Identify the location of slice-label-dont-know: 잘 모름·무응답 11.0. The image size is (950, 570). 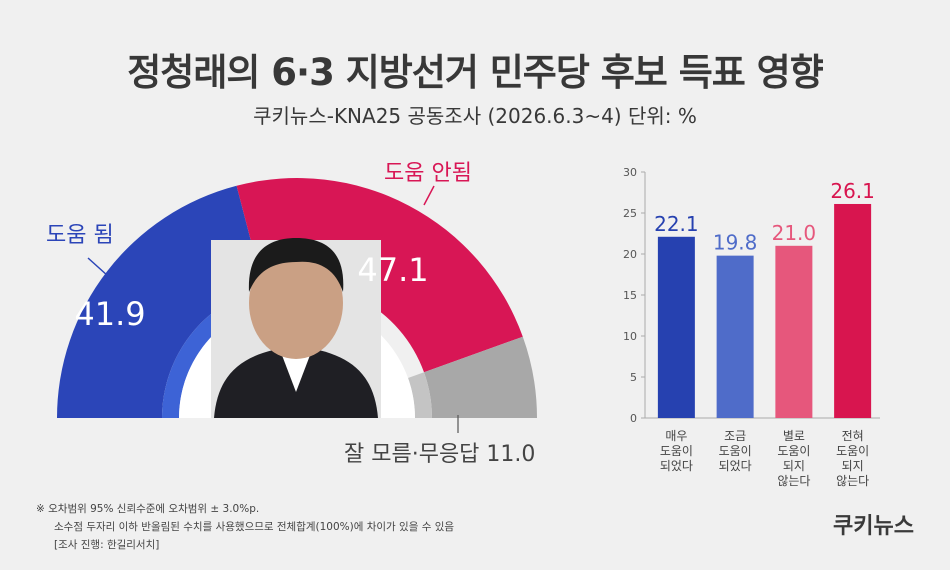
(439, 454).